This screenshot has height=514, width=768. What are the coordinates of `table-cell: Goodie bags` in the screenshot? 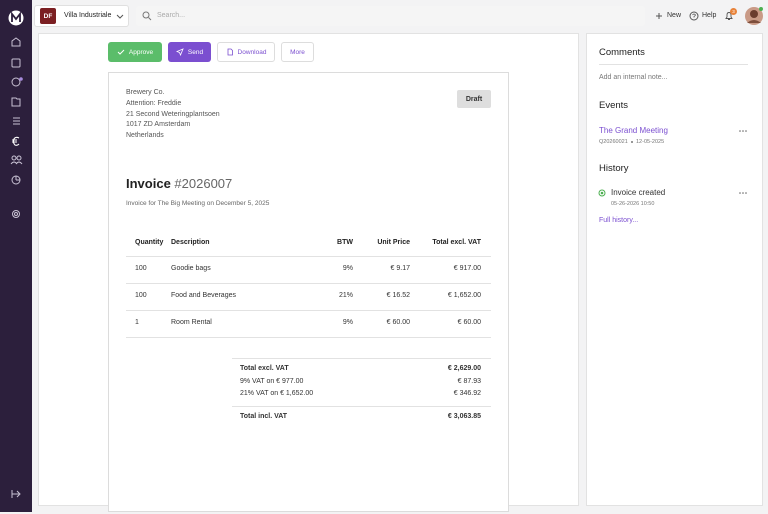 It's located at (191, 268).